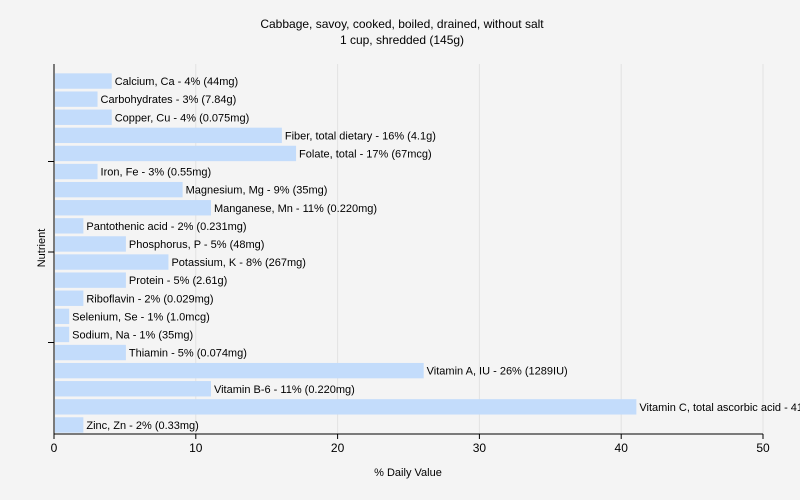  What do you see at coordinates (196, 448) in the screenshot?
I see `x-tick-label-1: 10` at bounding box center [196, 448].